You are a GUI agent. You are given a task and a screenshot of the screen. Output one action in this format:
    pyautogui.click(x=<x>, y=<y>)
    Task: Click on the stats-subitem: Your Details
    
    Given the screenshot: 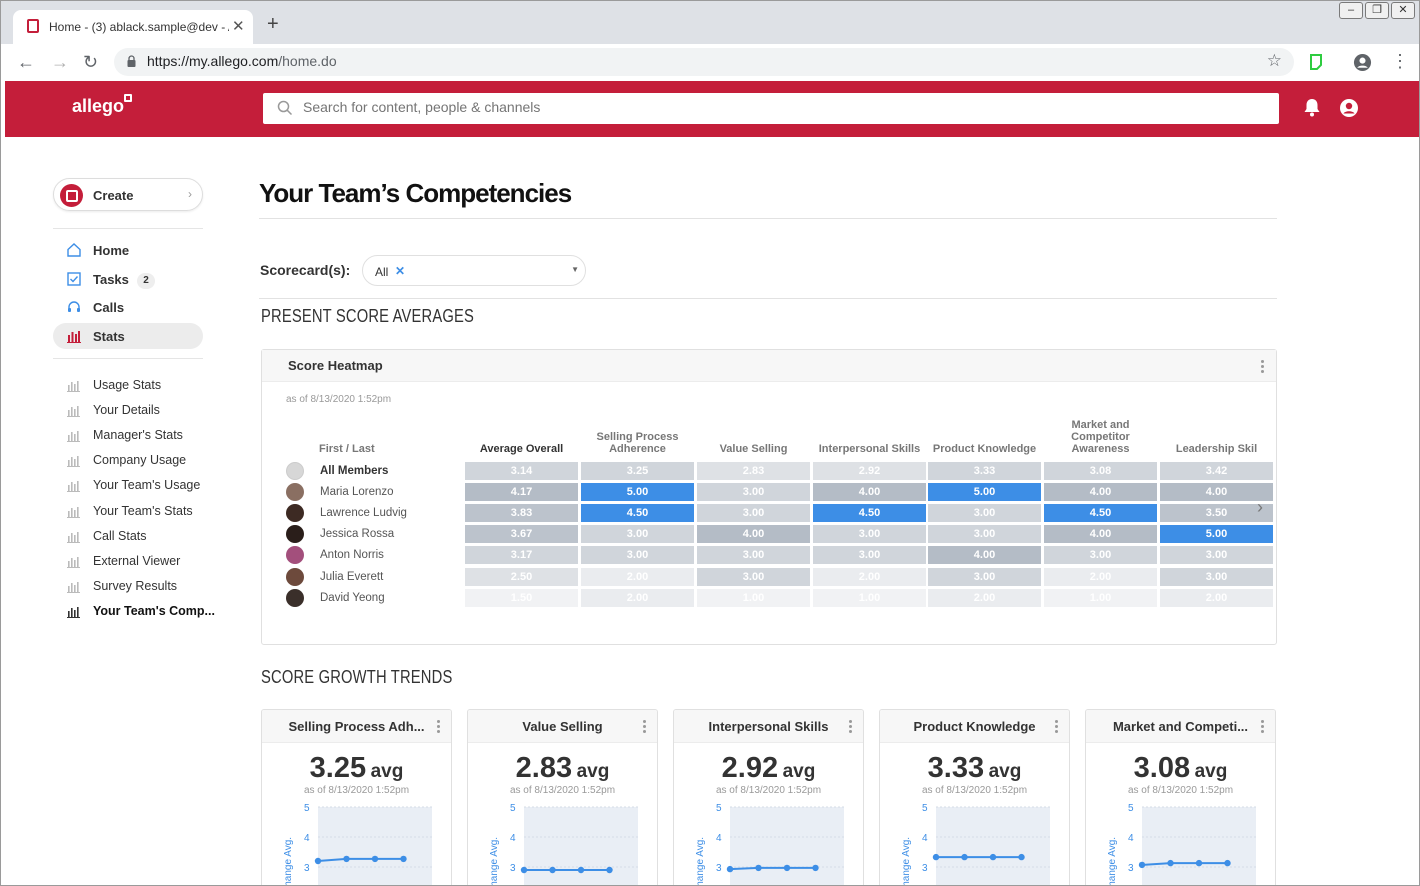 What is the action you would take?
    pyautogui.click(x=138, y=410)
    